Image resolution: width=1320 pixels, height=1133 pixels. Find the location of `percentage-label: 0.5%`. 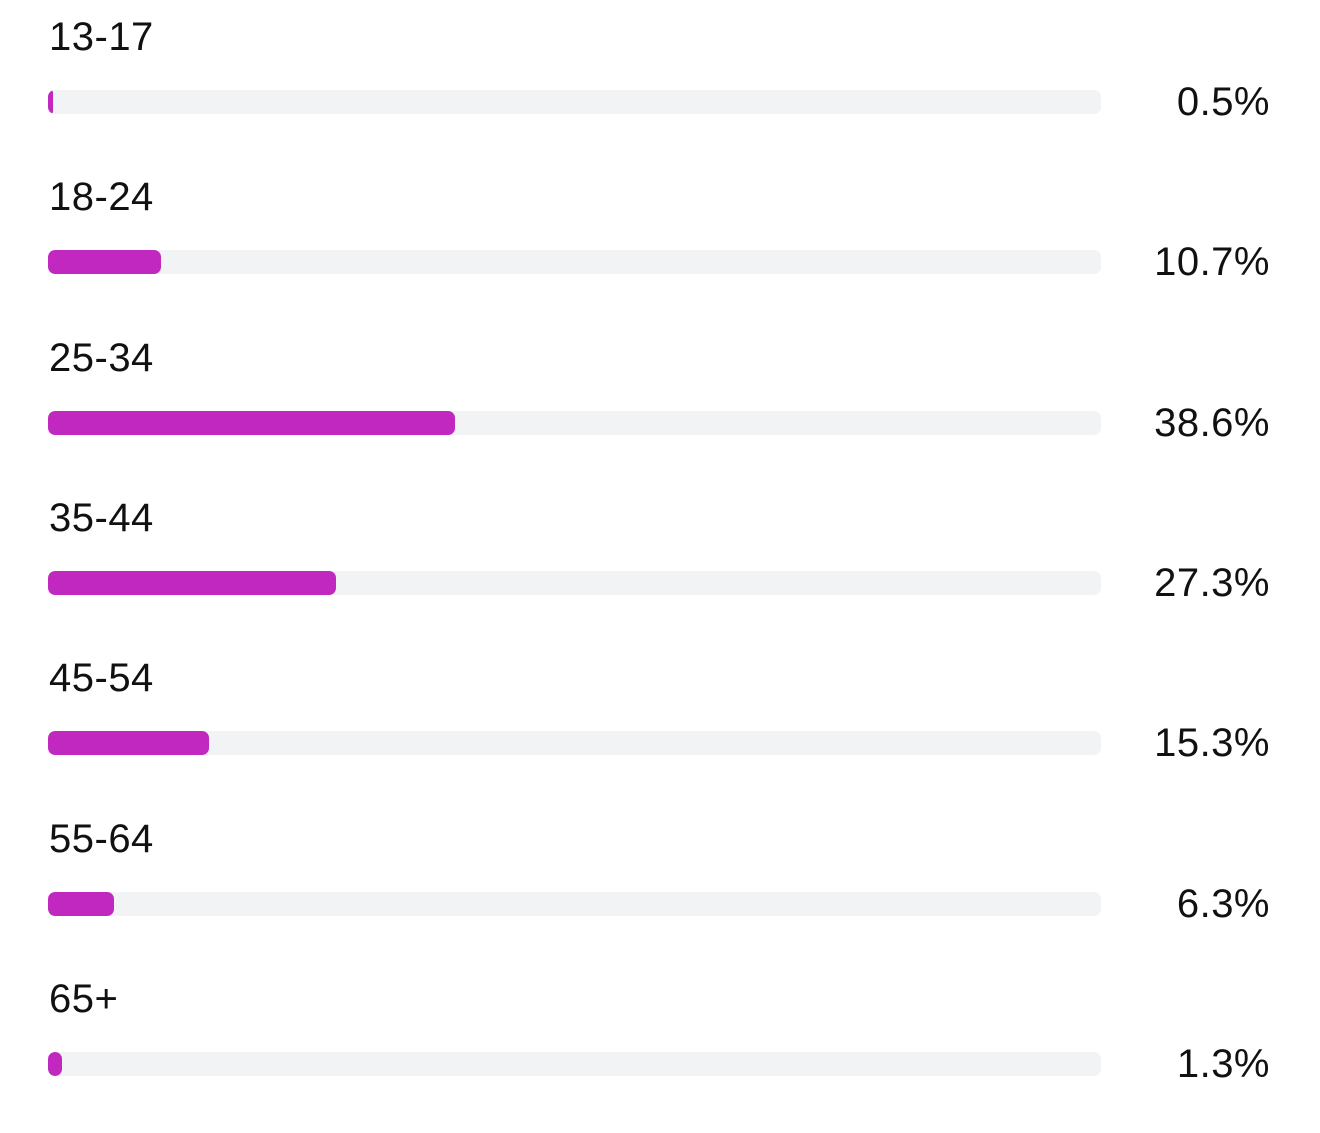

percentage-label: 0.5% is located at coordinates (1223, 102).